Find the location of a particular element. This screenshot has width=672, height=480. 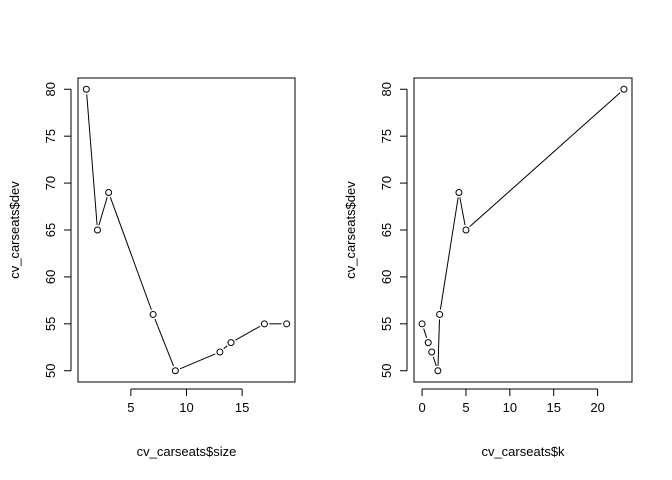

chart-2-x-axis-title: cv_carseats$k is located at coordinates (523, 451).